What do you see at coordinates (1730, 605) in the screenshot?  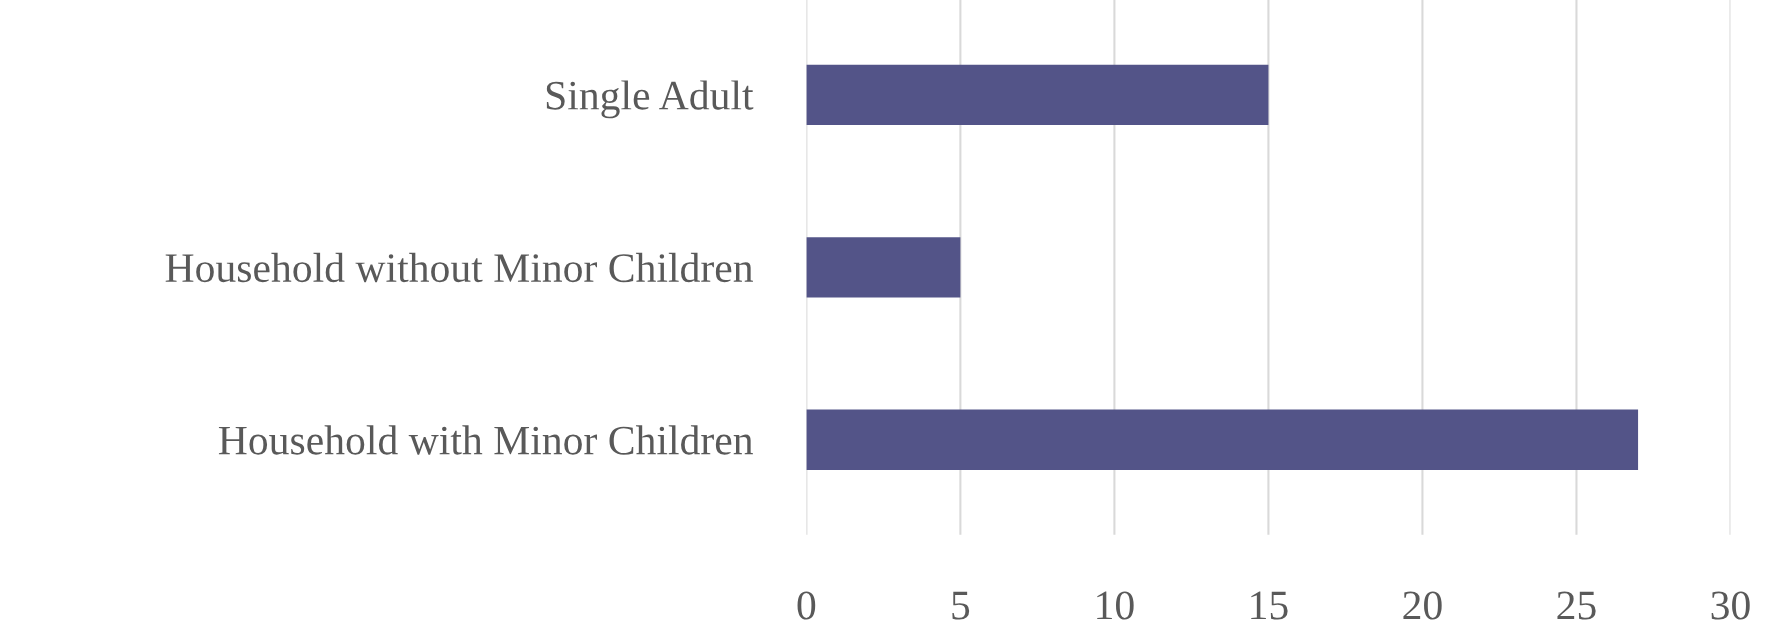 I see `x-tick-label: 30` at bounding box center [1730, 605].